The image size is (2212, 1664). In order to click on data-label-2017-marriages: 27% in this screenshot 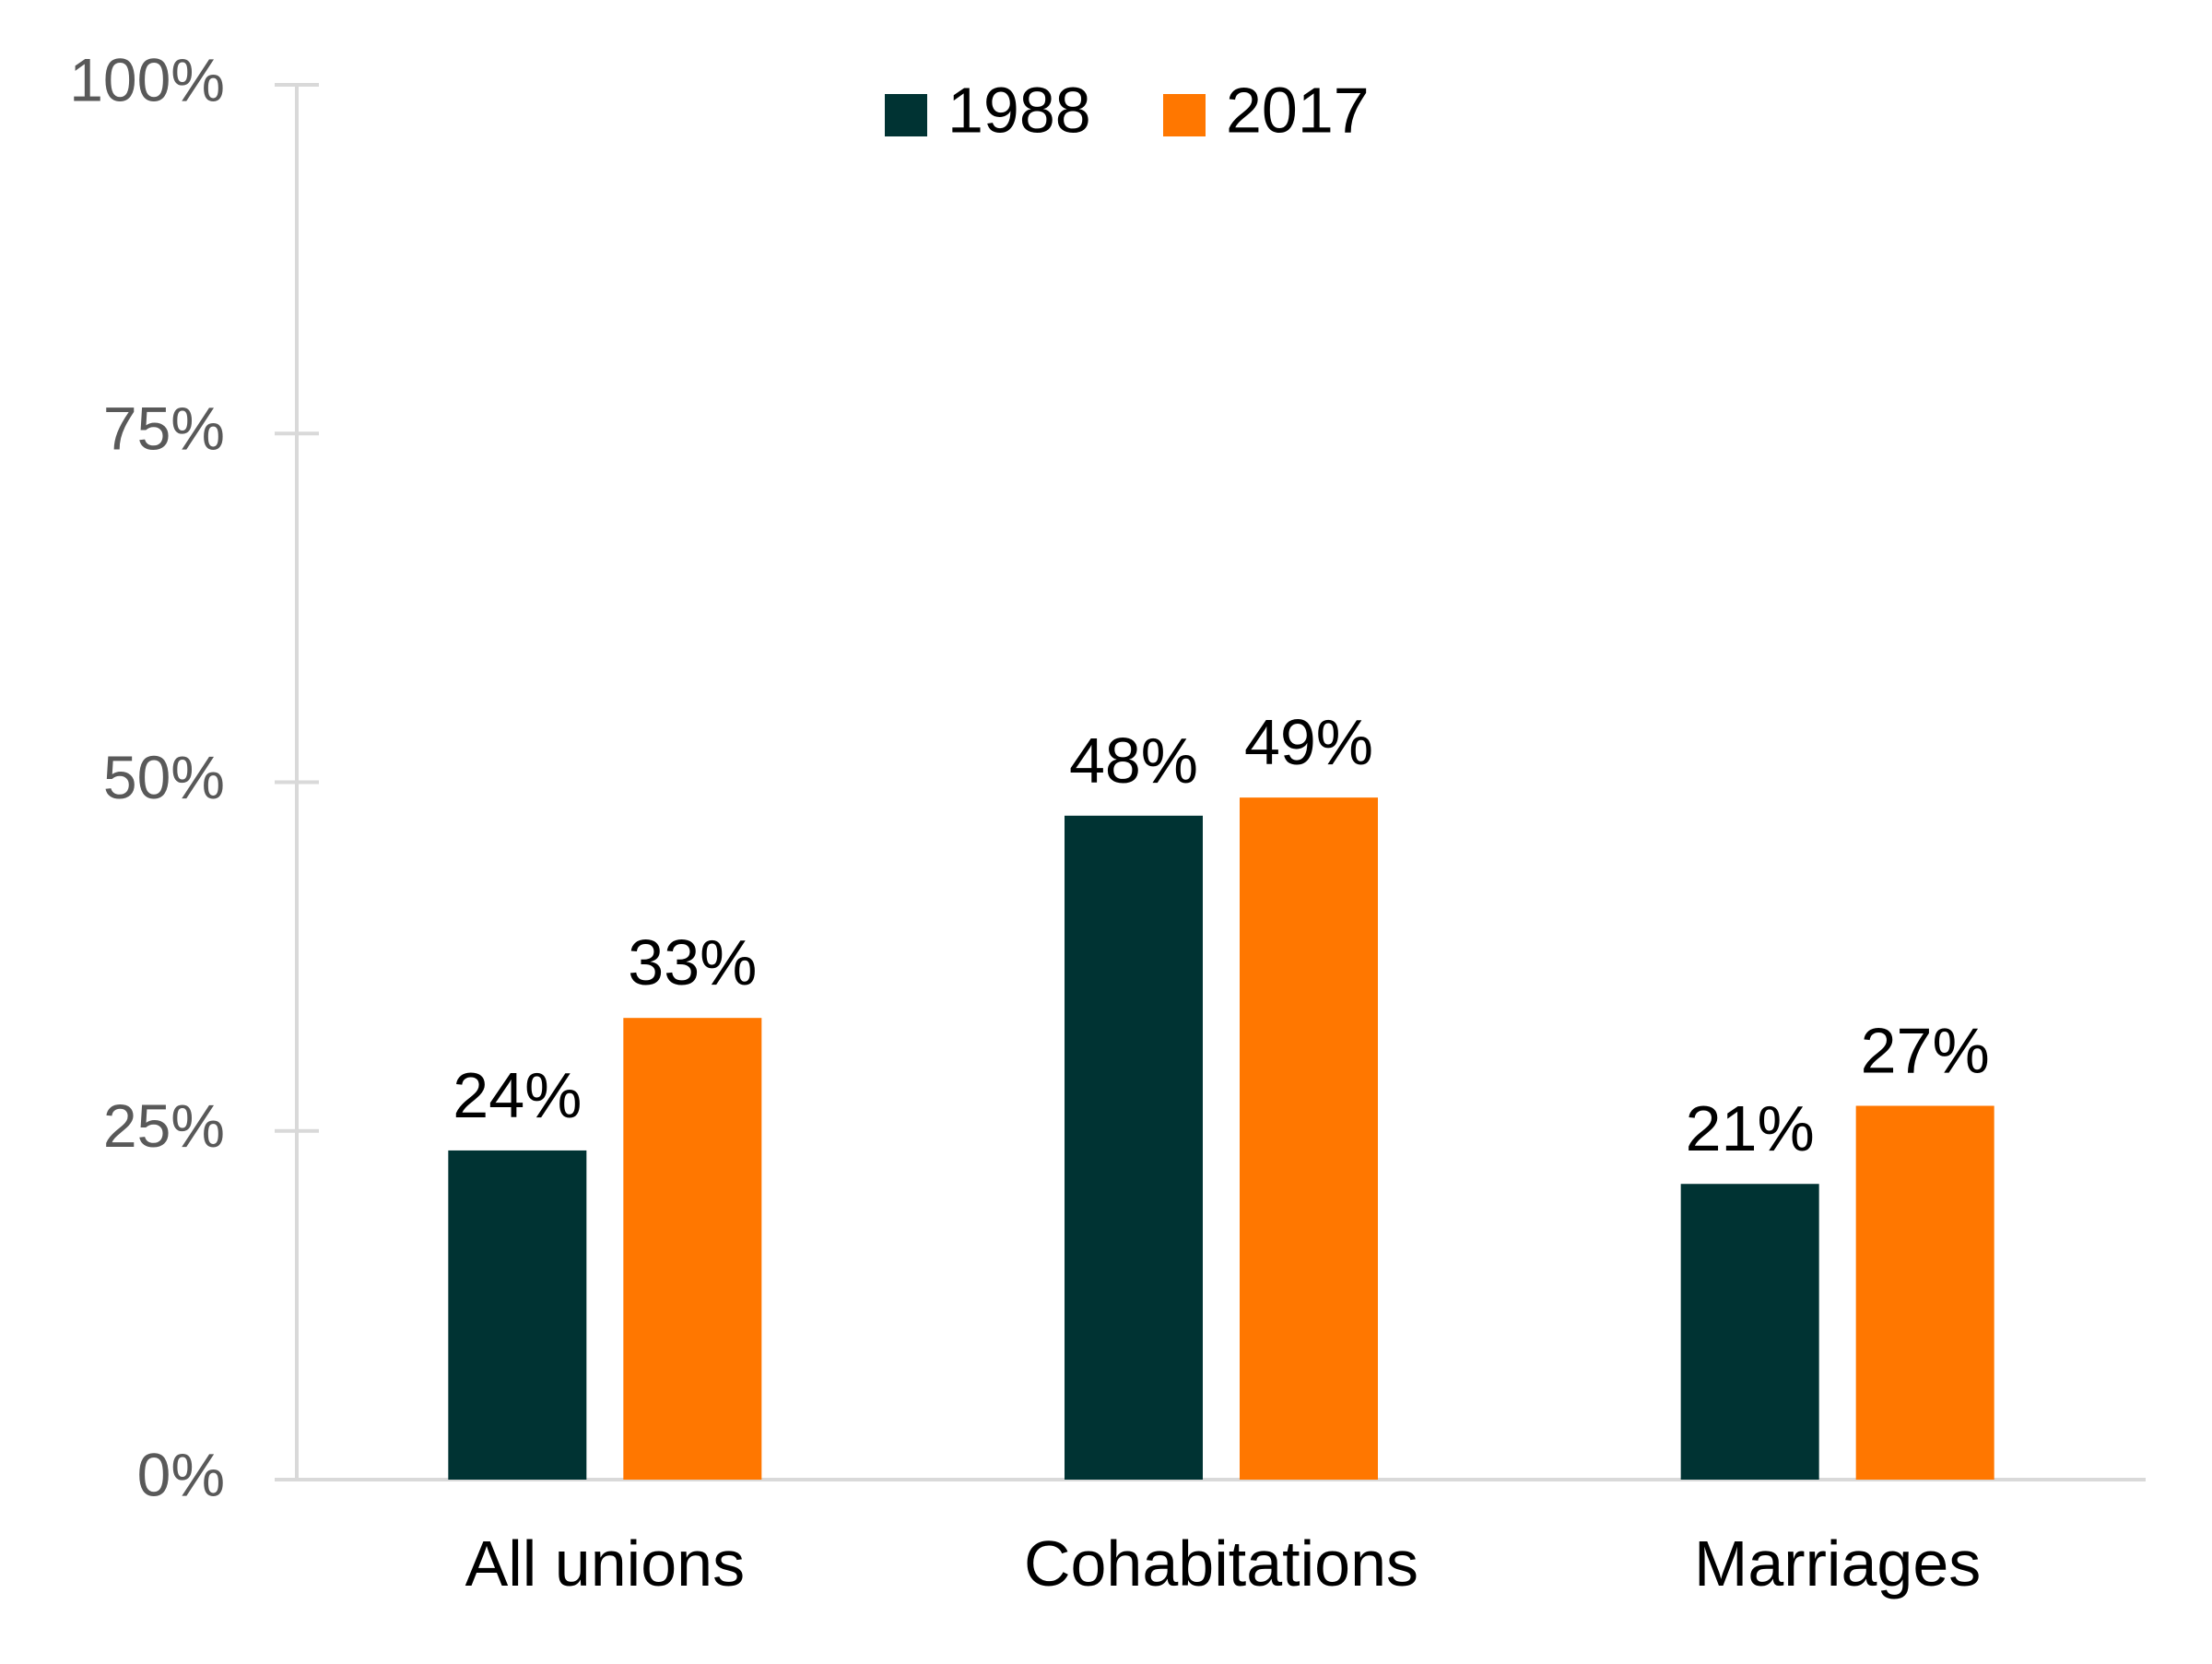, I will do `click(1925, 1051)`.